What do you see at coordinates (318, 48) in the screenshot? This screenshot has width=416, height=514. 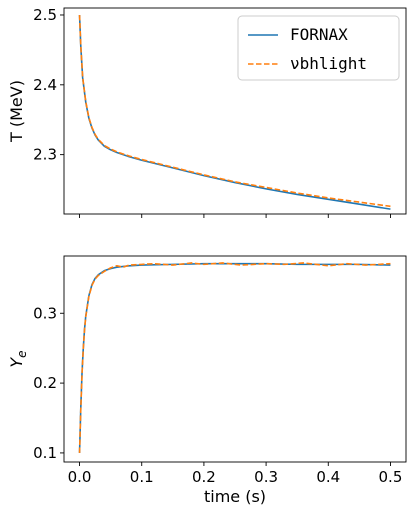 I see `legend-box` at bounding box center [318, 48].